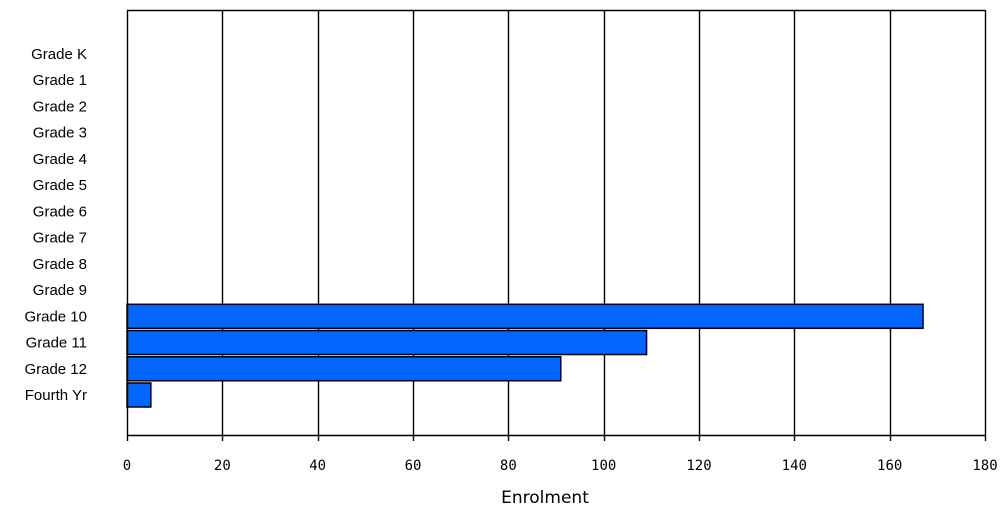 The height and width of the screenshot is (506, 1005). I want to click on category-label: Grade 10, so click(55, 316).